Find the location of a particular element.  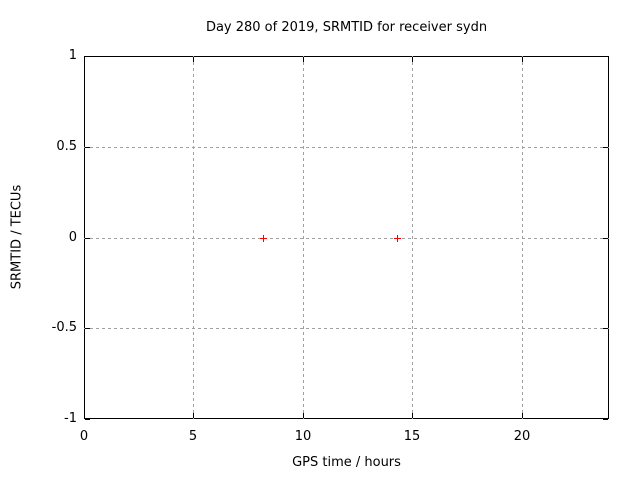

y-tick-label: -1 is located at coordinates (70, 418).